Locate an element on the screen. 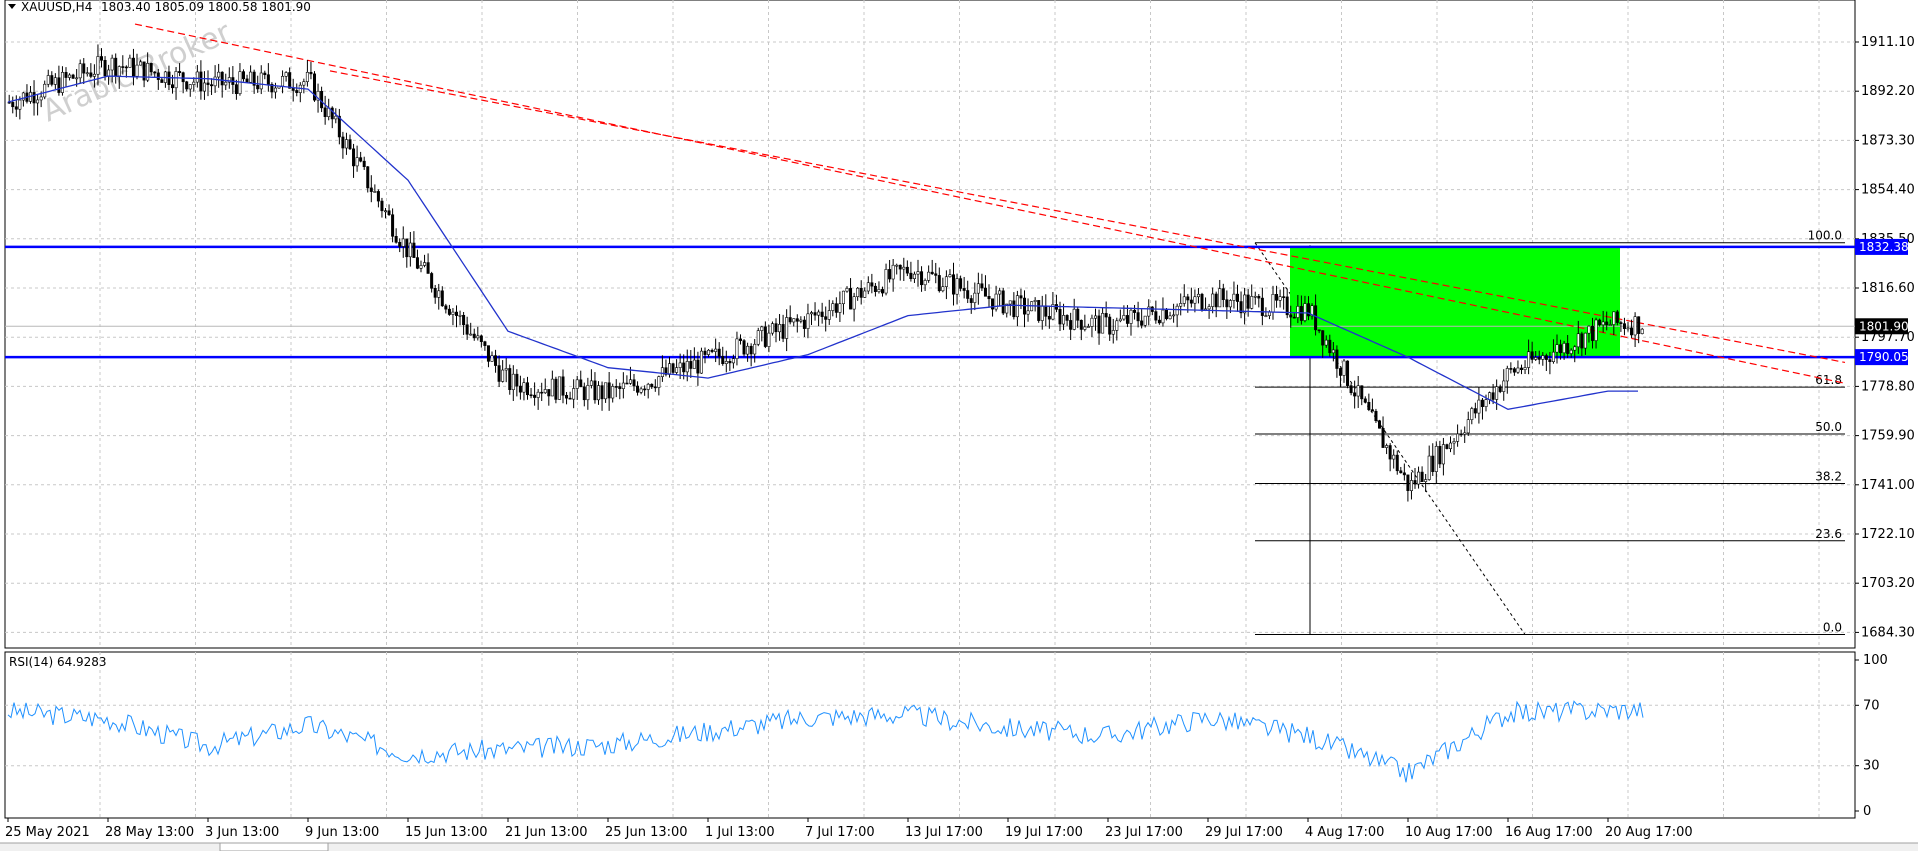  price-tick-label: 1684.30 is located at coordinates (1888, 632).